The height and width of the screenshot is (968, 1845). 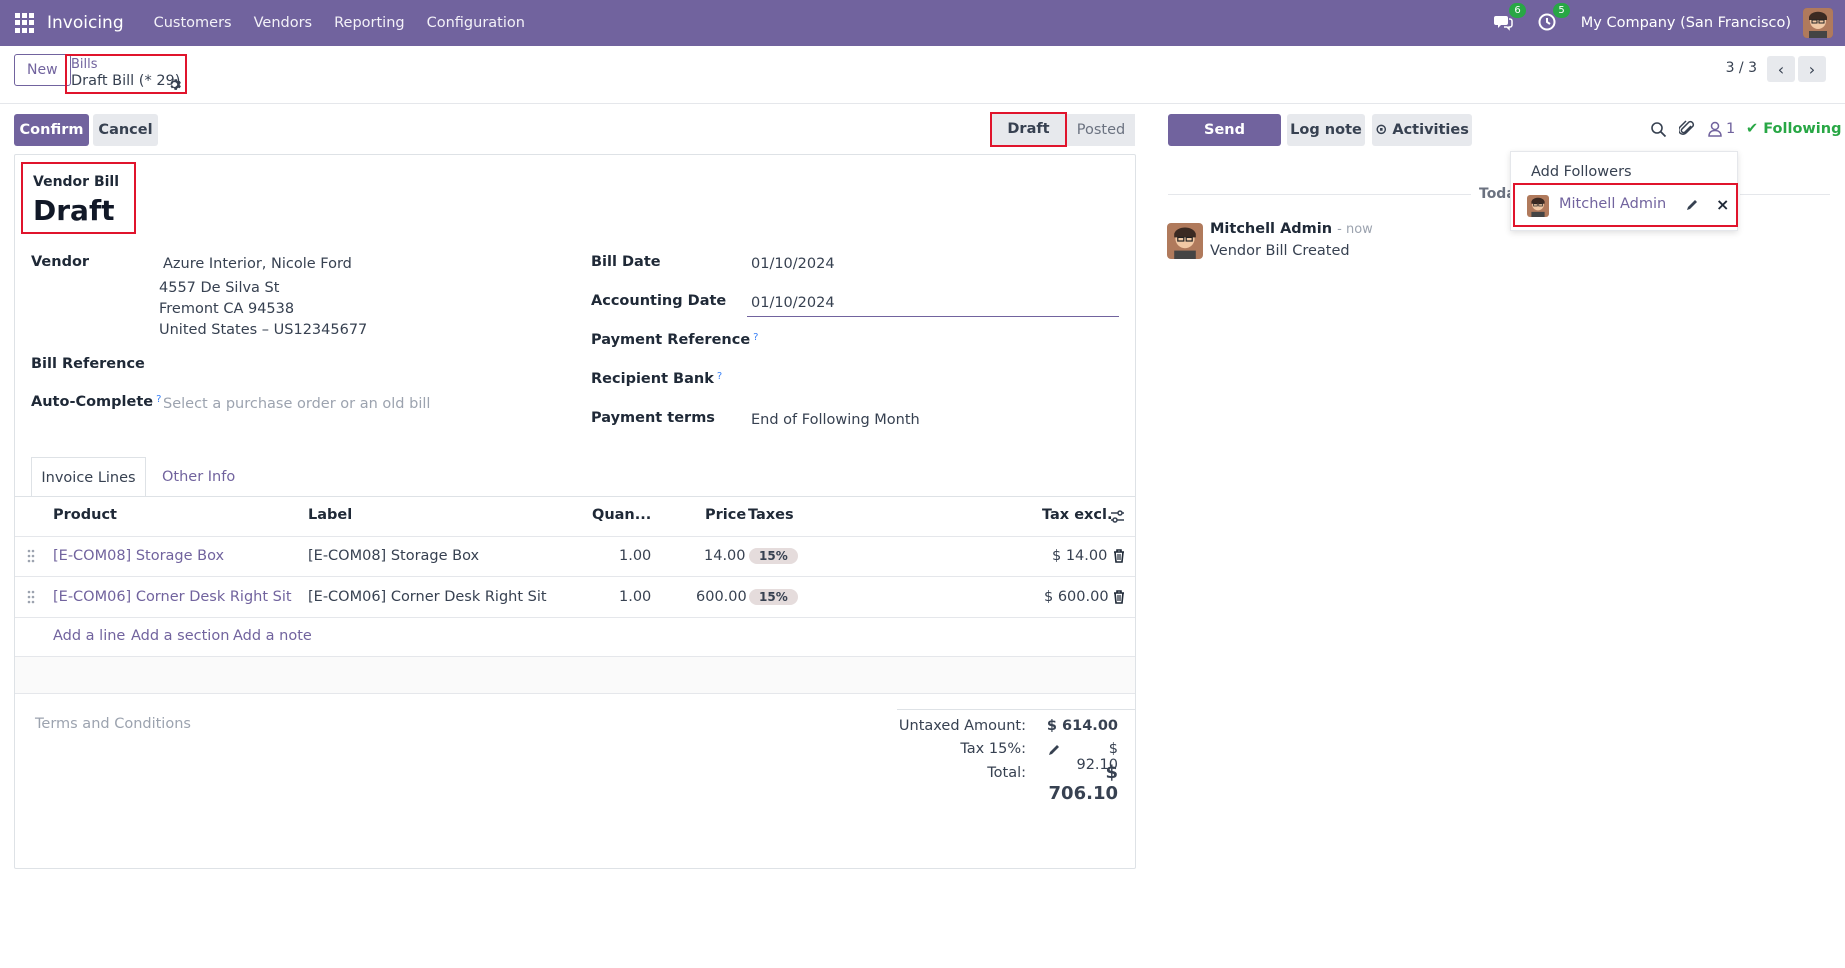 I want to click on pager-next-button: ›, so click(x=1812, y=69).